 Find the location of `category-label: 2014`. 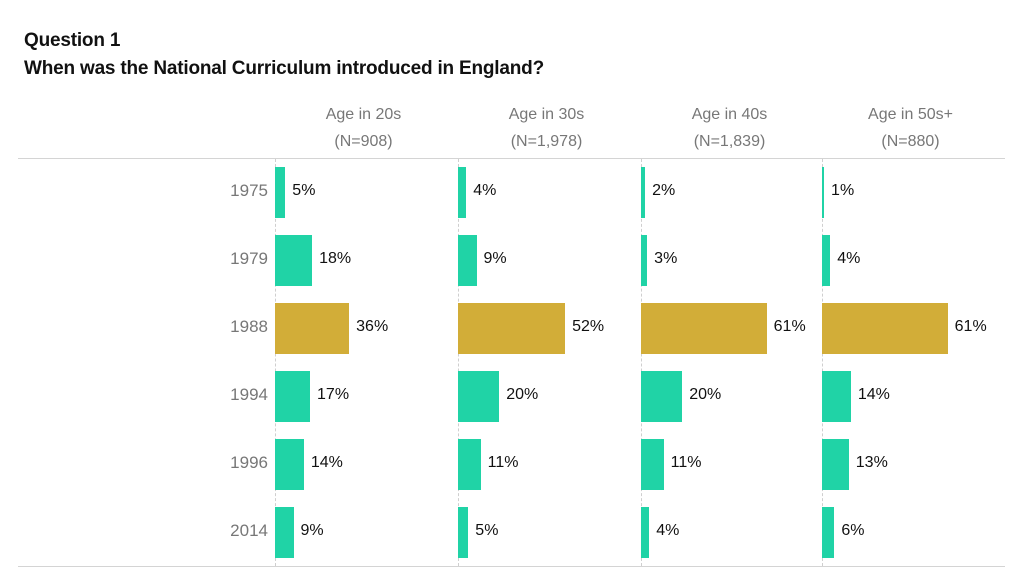

category-label: 2014 is located at coordinates (249, 530).